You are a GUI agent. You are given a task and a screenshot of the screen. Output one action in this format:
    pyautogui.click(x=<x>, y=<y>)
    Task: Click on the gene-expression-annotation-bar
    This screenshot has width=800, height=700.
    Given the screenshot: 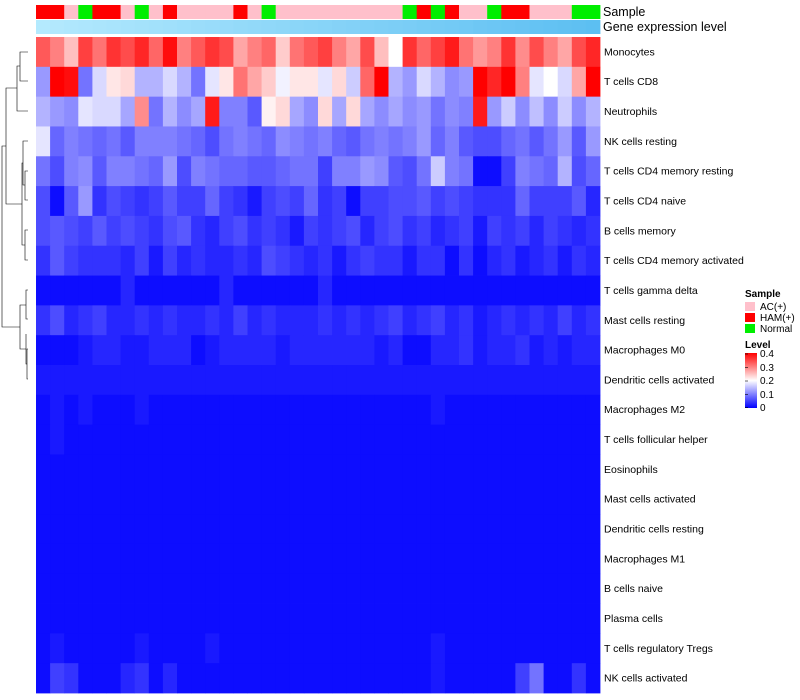 What is the action you would take?
    pyautogui.click(x=318, y=27)
    